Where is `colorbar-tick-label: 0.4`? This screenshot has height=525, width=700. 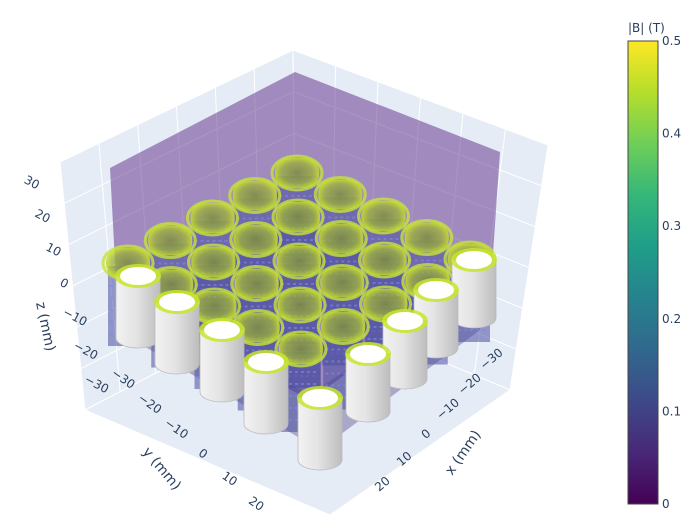
colorbar-tick-label: 0.4 is located at coordinates (671, 134).